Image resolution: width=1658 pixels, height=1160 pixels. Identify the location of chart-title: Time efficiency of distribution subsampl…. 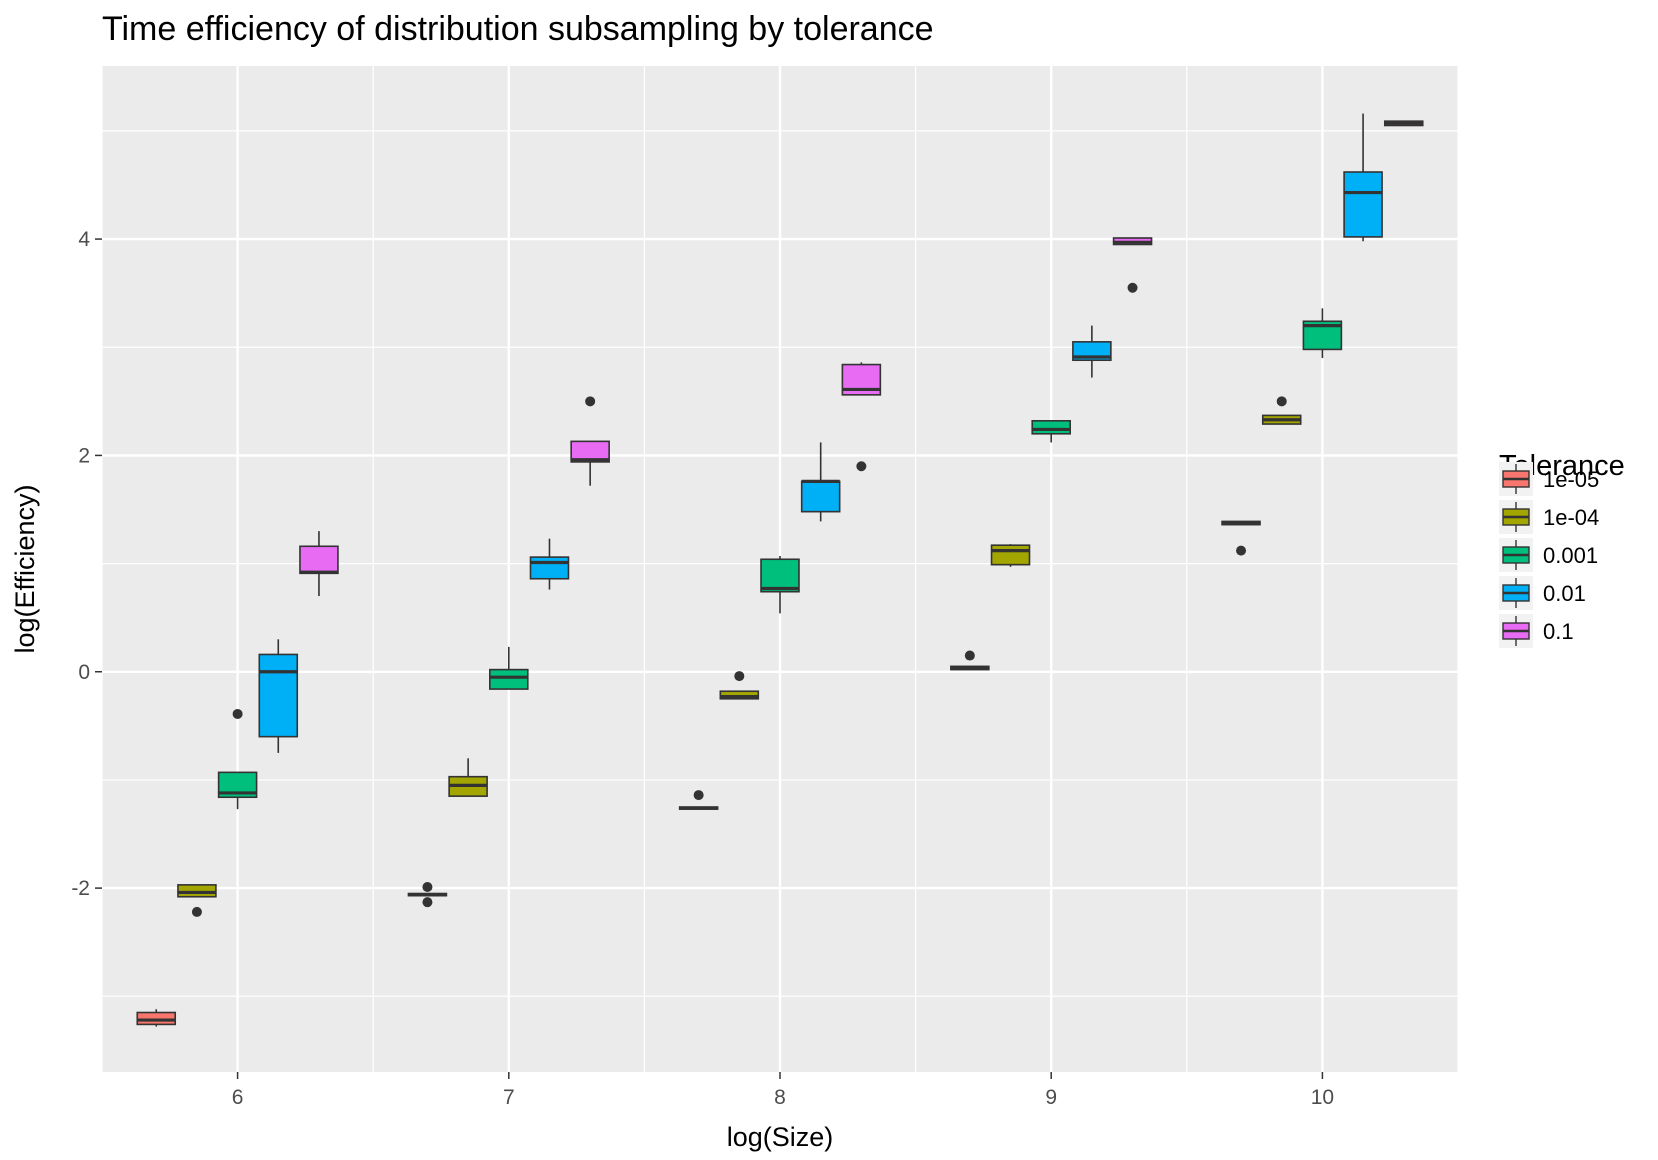
(518, 29).